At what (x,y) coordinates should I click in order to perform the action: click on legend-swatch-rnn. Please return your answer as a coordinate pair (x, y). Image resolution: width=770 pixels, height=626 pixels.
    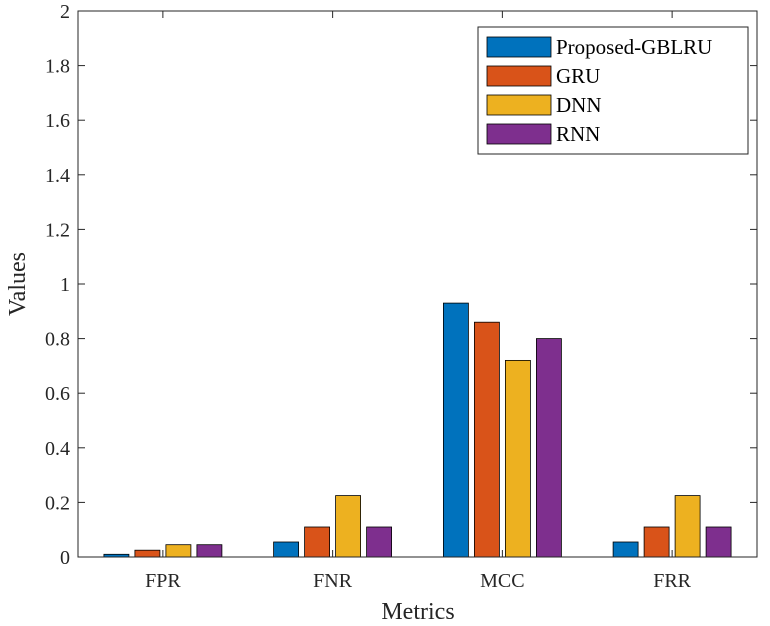
    Looking at the image, I should click on (519, 134).